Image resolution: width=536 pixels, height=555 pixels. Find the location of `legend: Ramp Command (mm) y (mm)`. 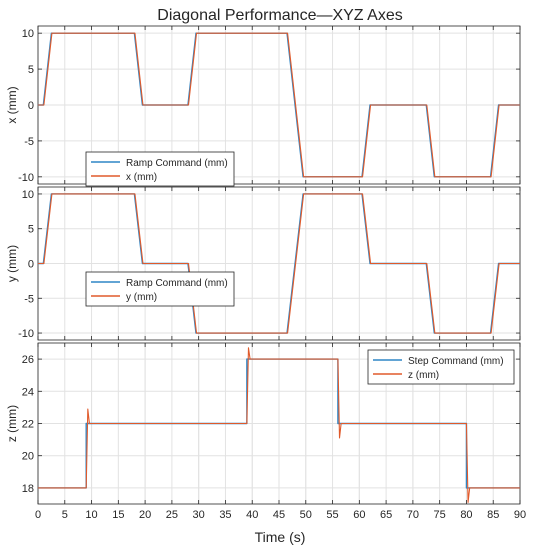

legend: Ramp Command (mm) y (mm) is located at coordinates (160, 289).